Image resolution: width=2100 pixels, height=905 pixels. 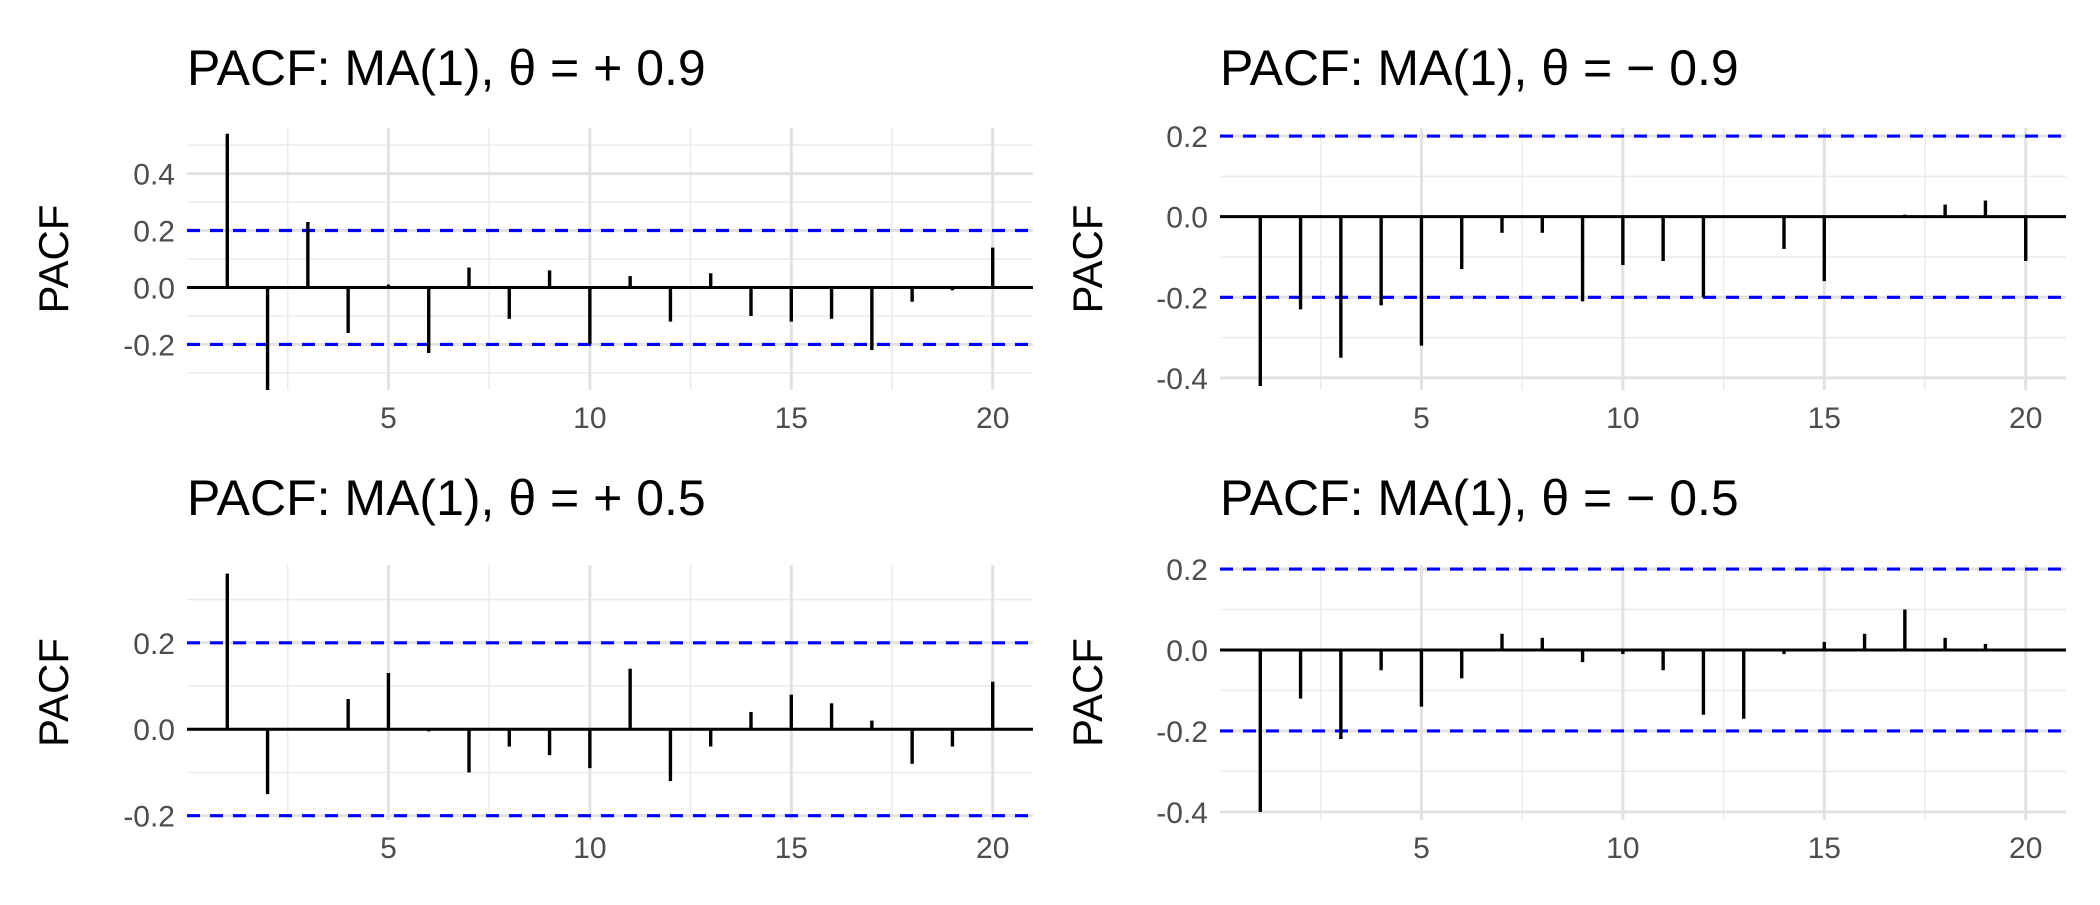 What do you see at coordinates (446, 498) in the screenshot?
I see `panel-title: PACF: MA(1), θ = + 0.5` at bounding box center [446, 498].